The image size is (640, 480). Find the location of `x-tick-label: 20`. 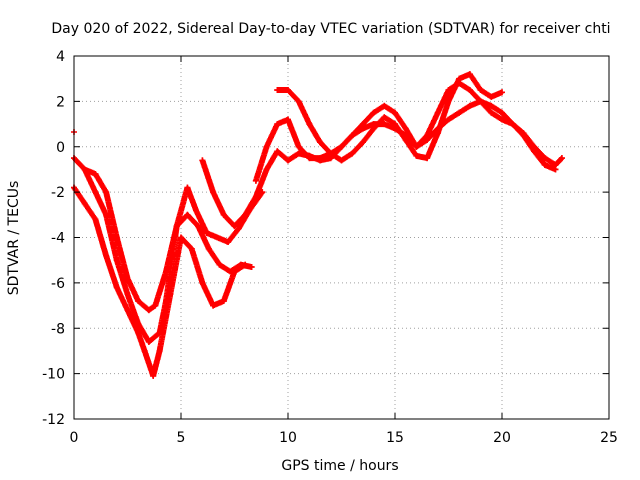

x-tick-label: 20 is located at coordinates (502, 438).